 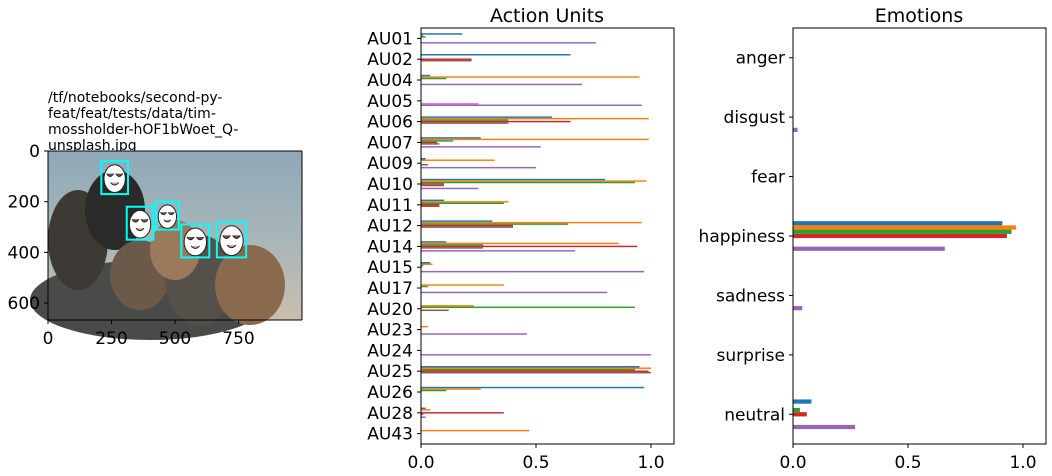 What do you see at coordinates (487, 117) in the screenshot?
I see `au-bar-au06-s1` at bounding box center [487, 117].